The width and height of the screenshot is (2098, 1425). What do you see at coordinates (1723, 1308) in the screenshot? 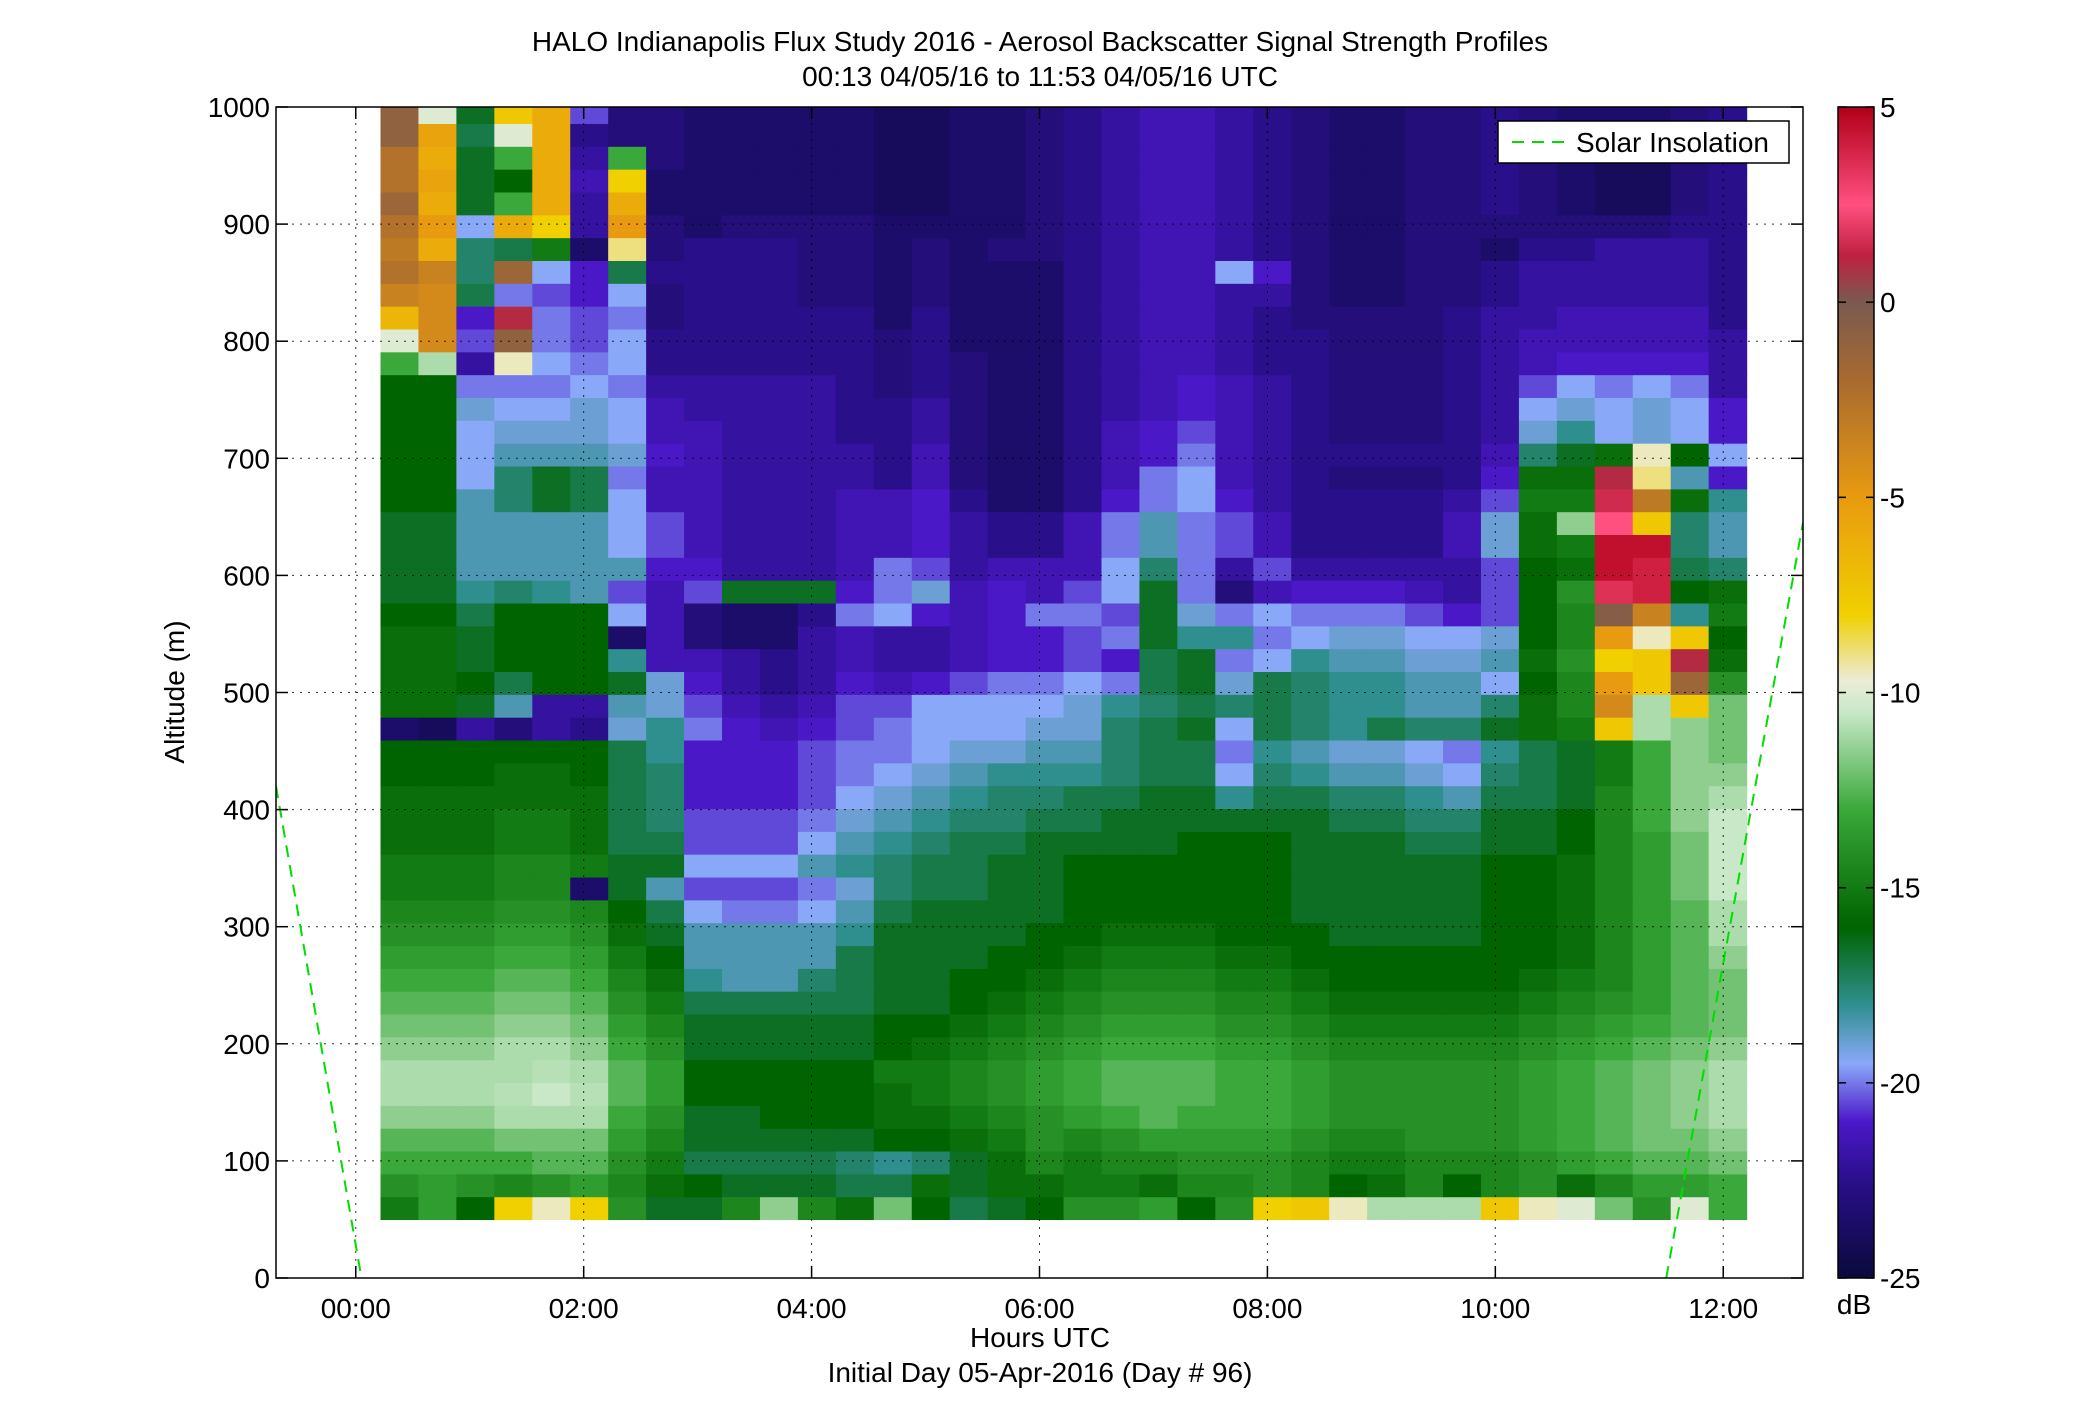
I see `x-tick-label: 12:00` at bounding box center [1723, 1308].